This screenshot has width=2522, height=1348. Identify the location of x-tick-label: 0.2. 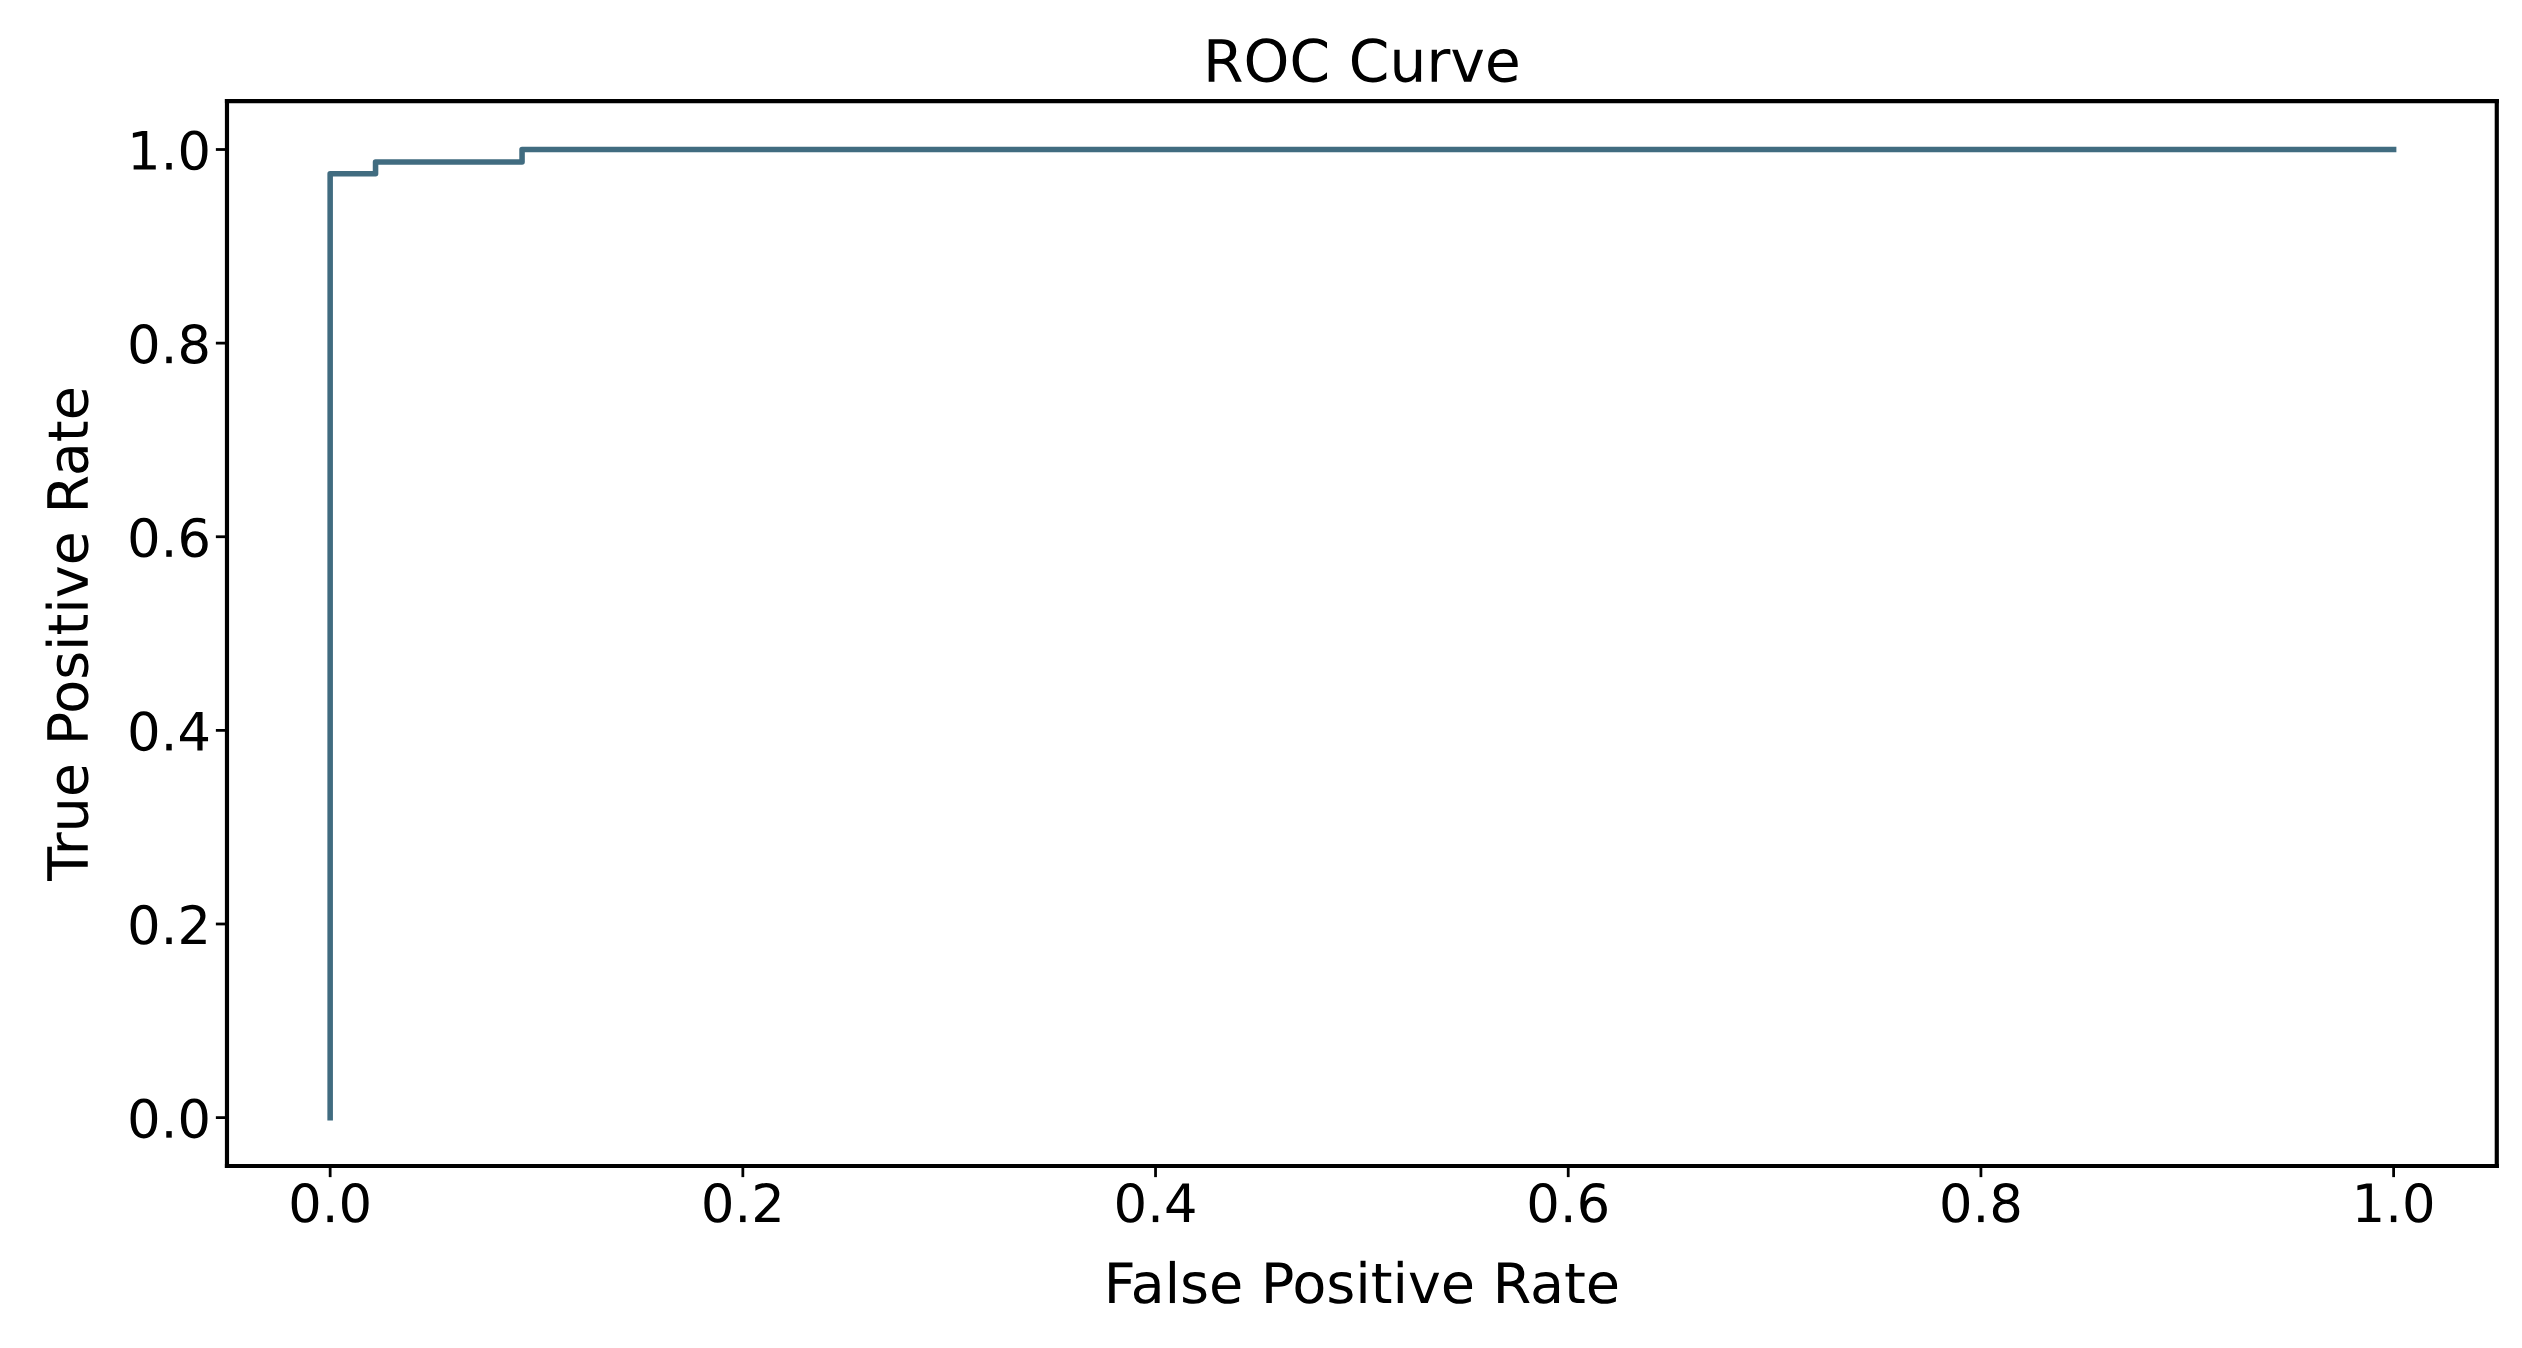
(742, 1202).